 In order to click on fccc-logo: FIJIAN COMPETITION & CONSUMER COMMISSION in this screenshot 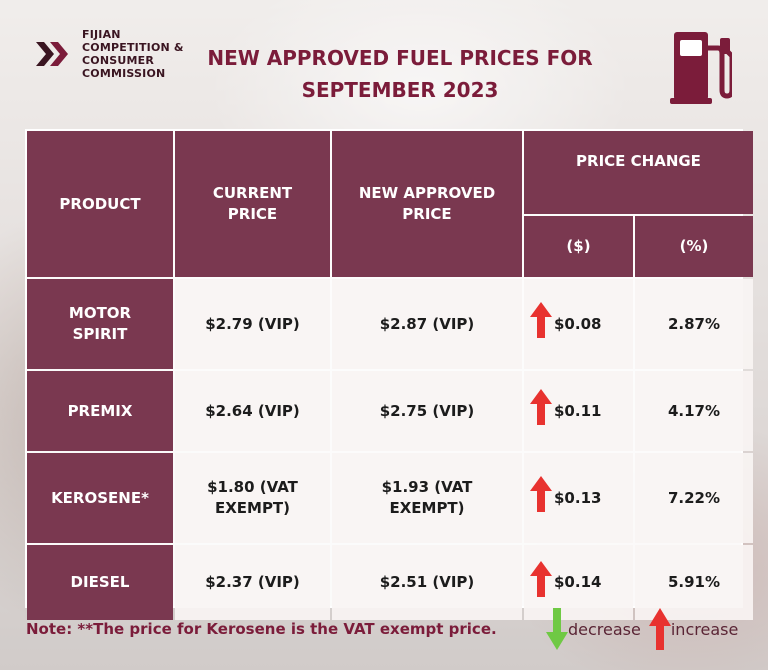, I will do `click(109, 54)`.